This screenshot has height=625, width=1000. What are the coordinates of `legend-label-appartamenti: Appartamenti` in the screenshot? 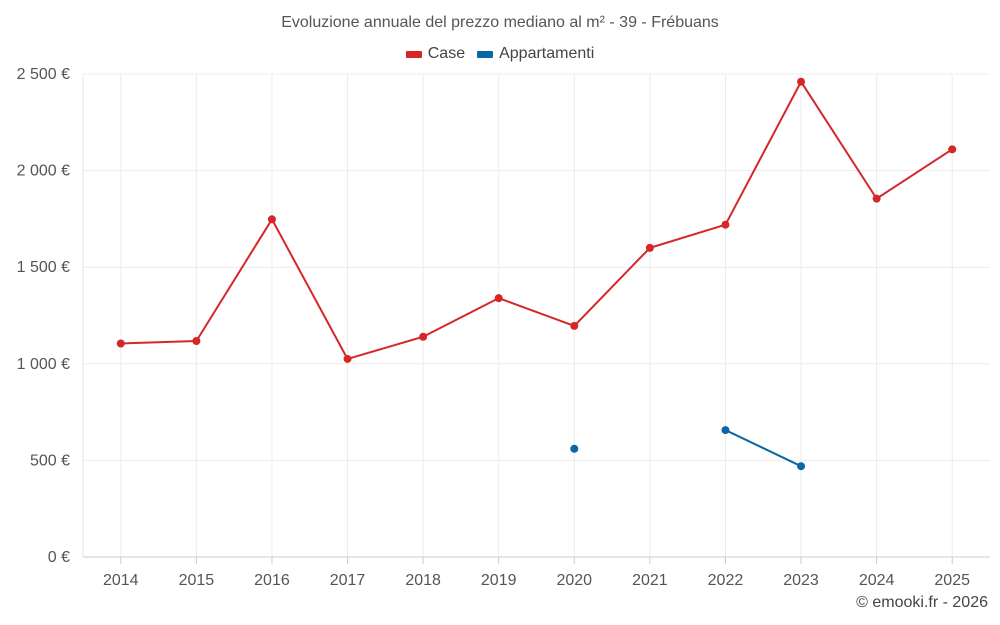 It's located at (547, 53).